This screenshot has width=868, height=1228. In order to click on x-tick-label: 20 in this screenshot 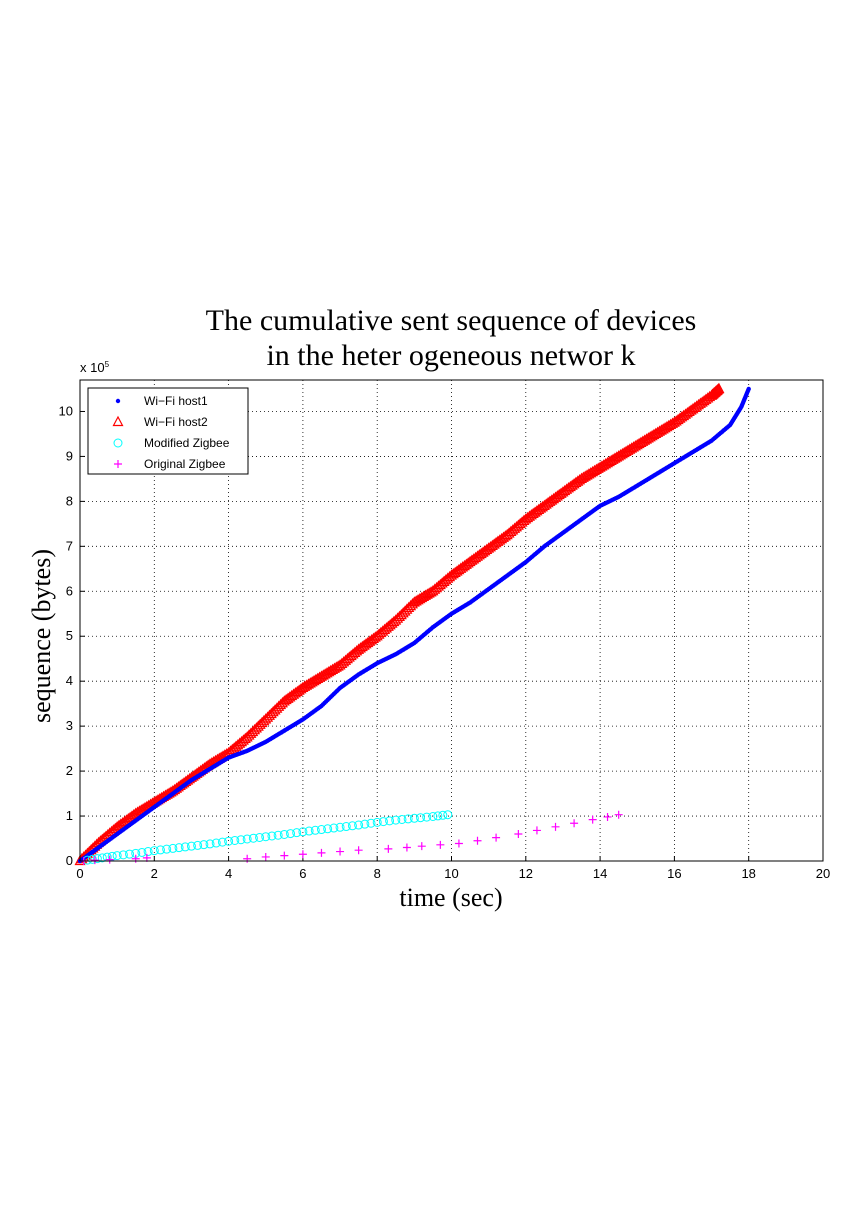, I will do `click(823, 873)`.